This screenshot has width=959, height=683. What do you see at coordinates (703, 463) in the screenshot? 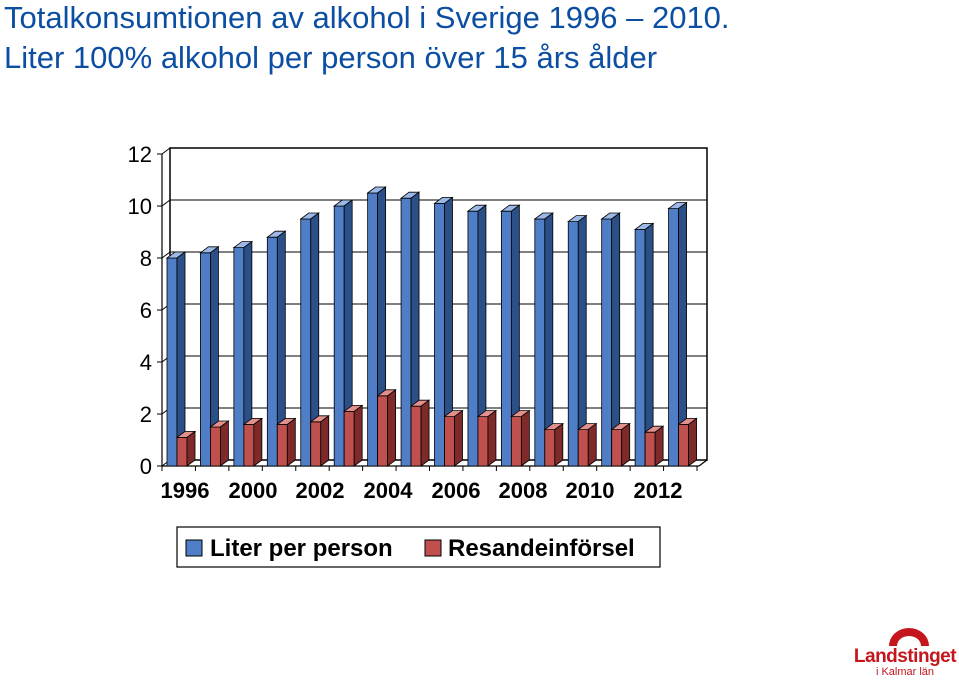
I see `floor-edge` at bounding box center [703, 463].